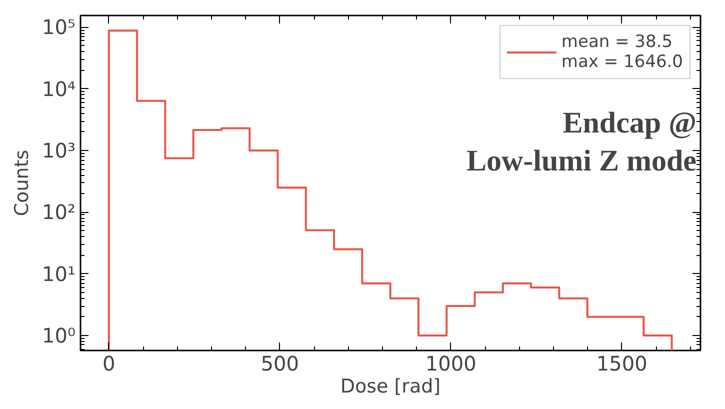 The image size is (725, 409). What do you see at coordinates (59, 274) in the screenshot?
I see `y-tick-label: 10¹` at bounding box center [59, 274].